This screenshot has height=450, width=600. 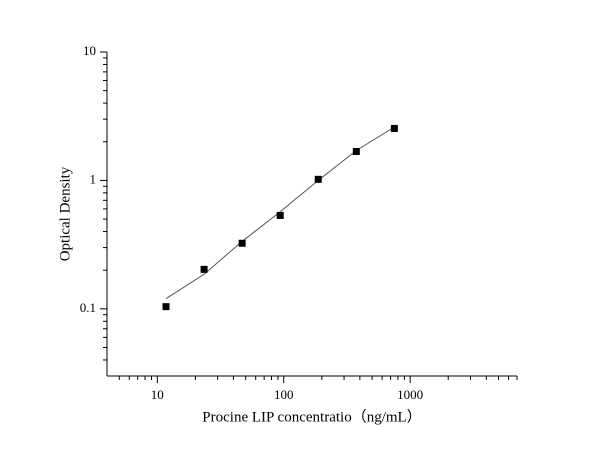 What do you see at coordinates (410, 394) in the screenshot?
I see `x-tick-label: 1000` at bounding box center [410, 394].